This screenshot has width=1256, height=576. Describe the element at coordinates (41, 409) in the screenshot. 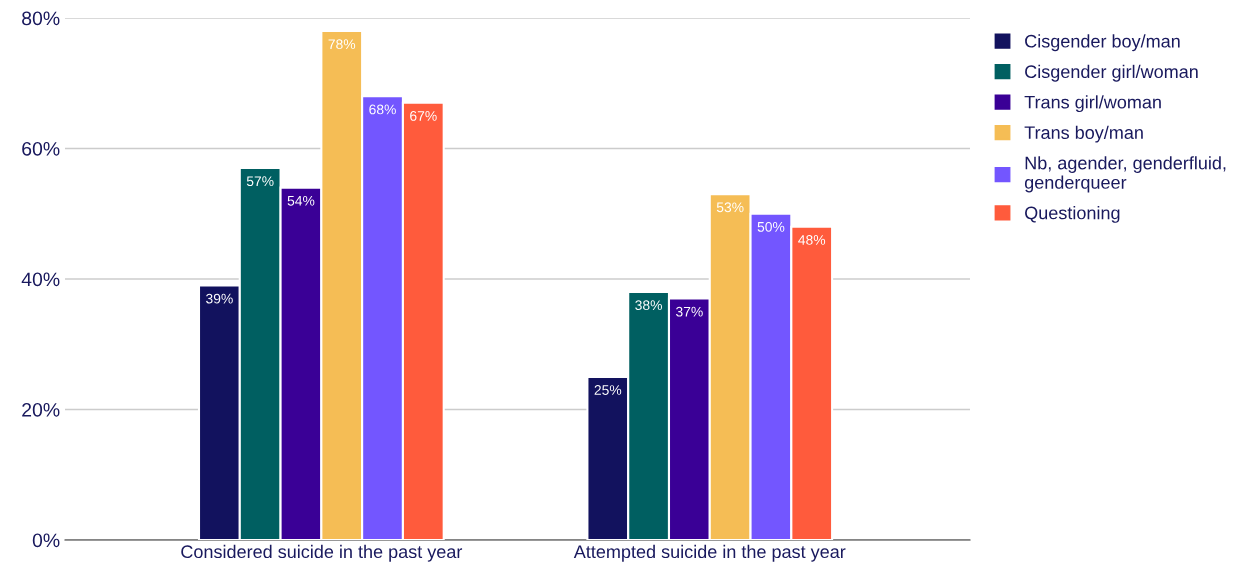

I see `y-tick-label: 20%` at that location.